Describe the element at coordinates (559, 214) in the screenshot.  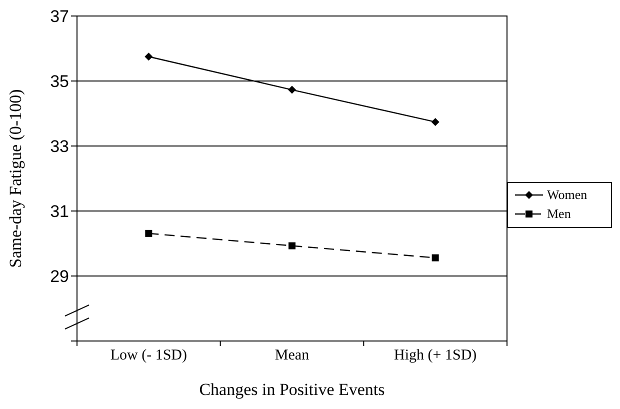
I see `legend-label: Men` at that location.